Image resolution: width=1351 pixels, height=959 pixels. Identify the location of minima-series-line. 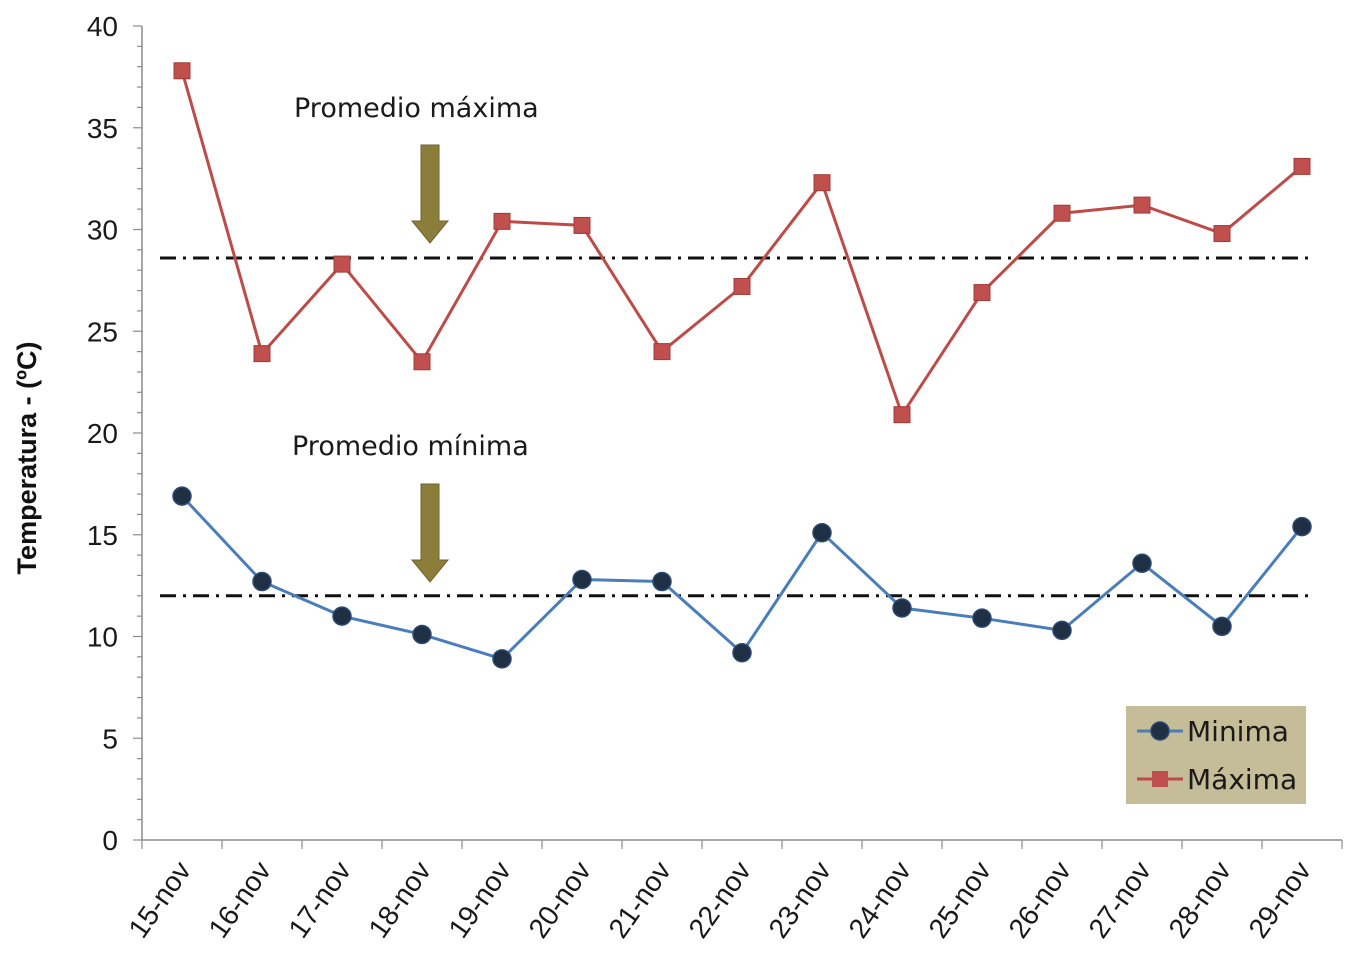
(742, 578).